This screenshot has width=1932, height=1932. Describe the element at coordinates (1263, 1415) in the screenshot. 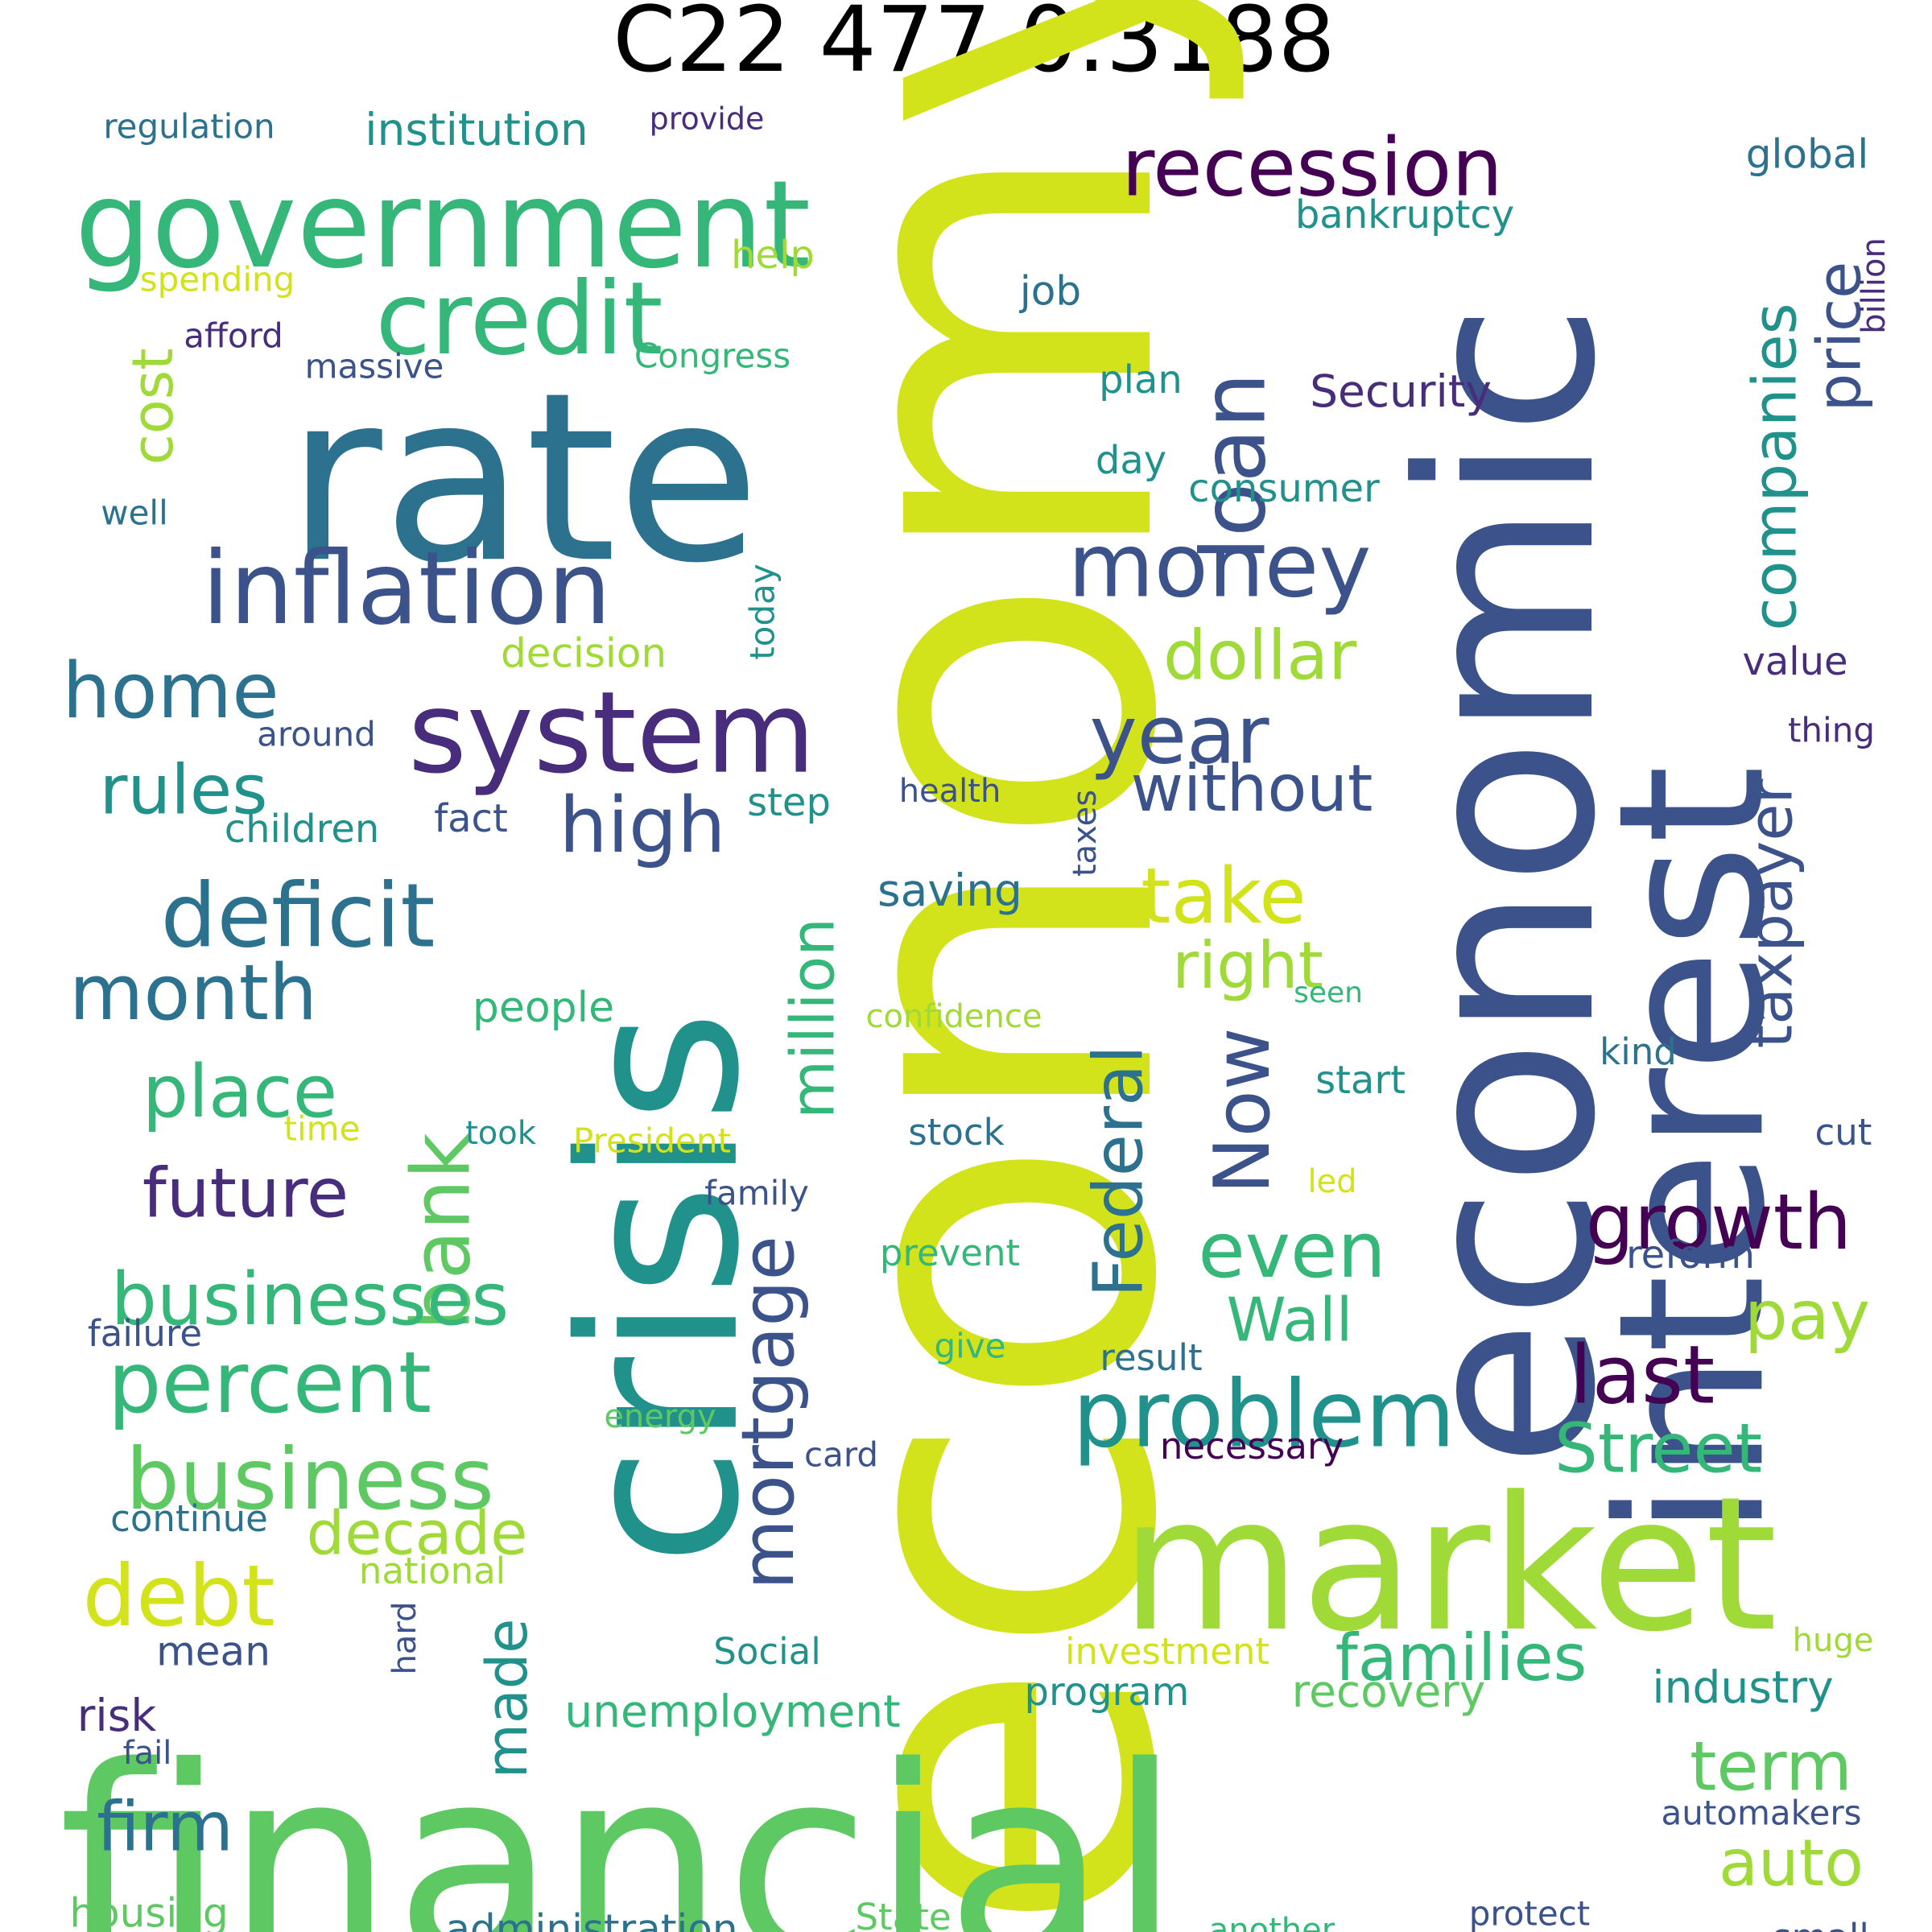

I see `word-problem: problem` at that location.